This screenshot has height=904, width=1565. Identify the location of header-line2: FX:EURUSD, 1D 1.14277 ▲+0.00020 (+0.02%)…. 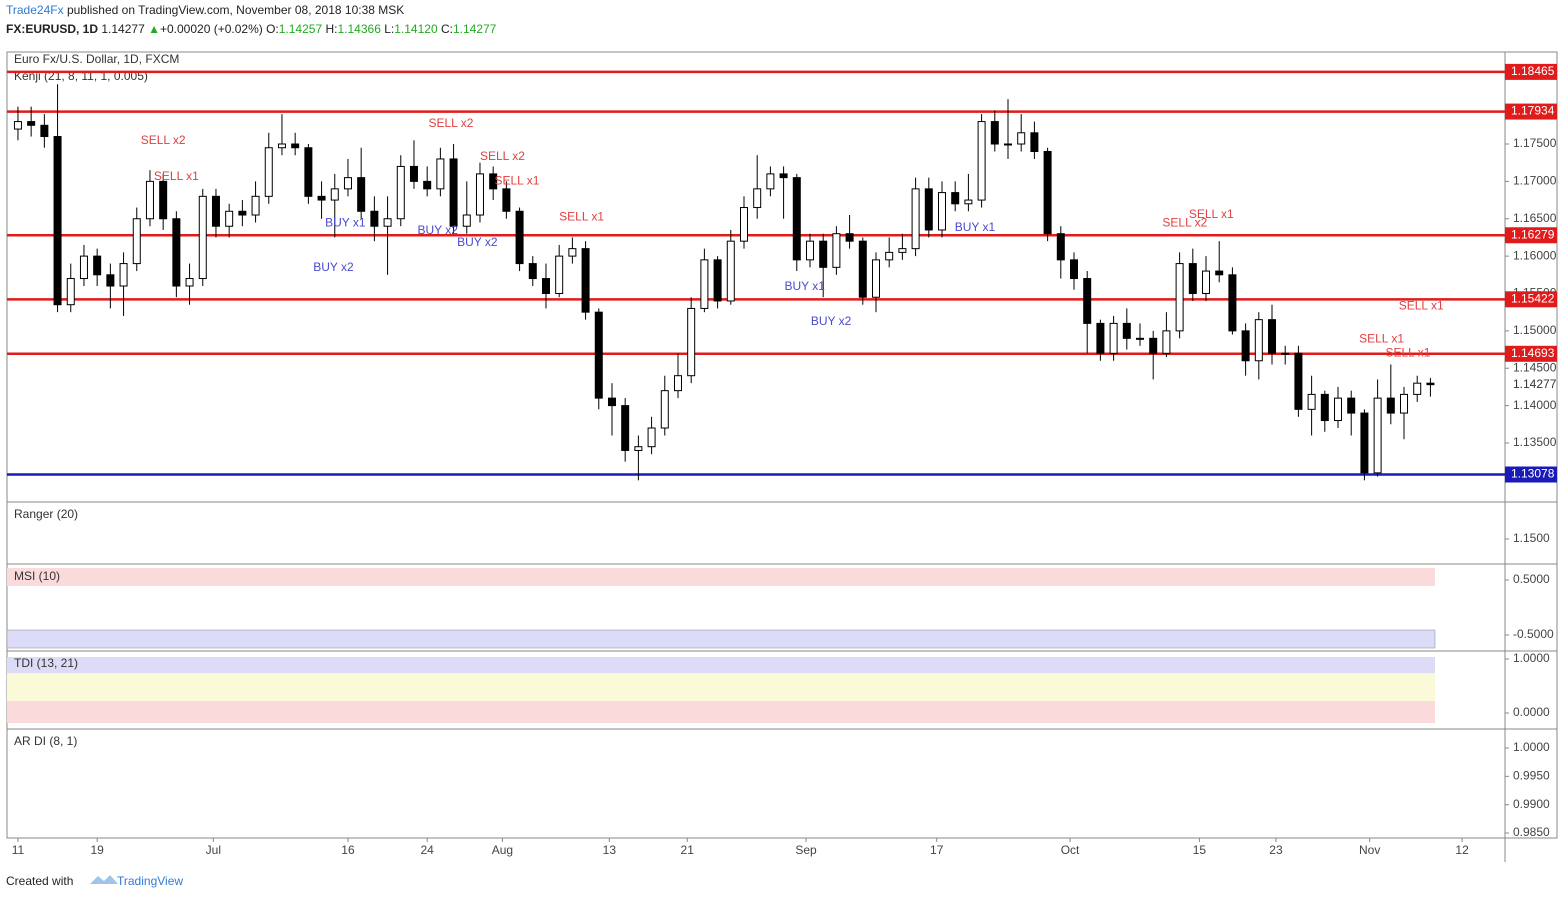
(251, 29).